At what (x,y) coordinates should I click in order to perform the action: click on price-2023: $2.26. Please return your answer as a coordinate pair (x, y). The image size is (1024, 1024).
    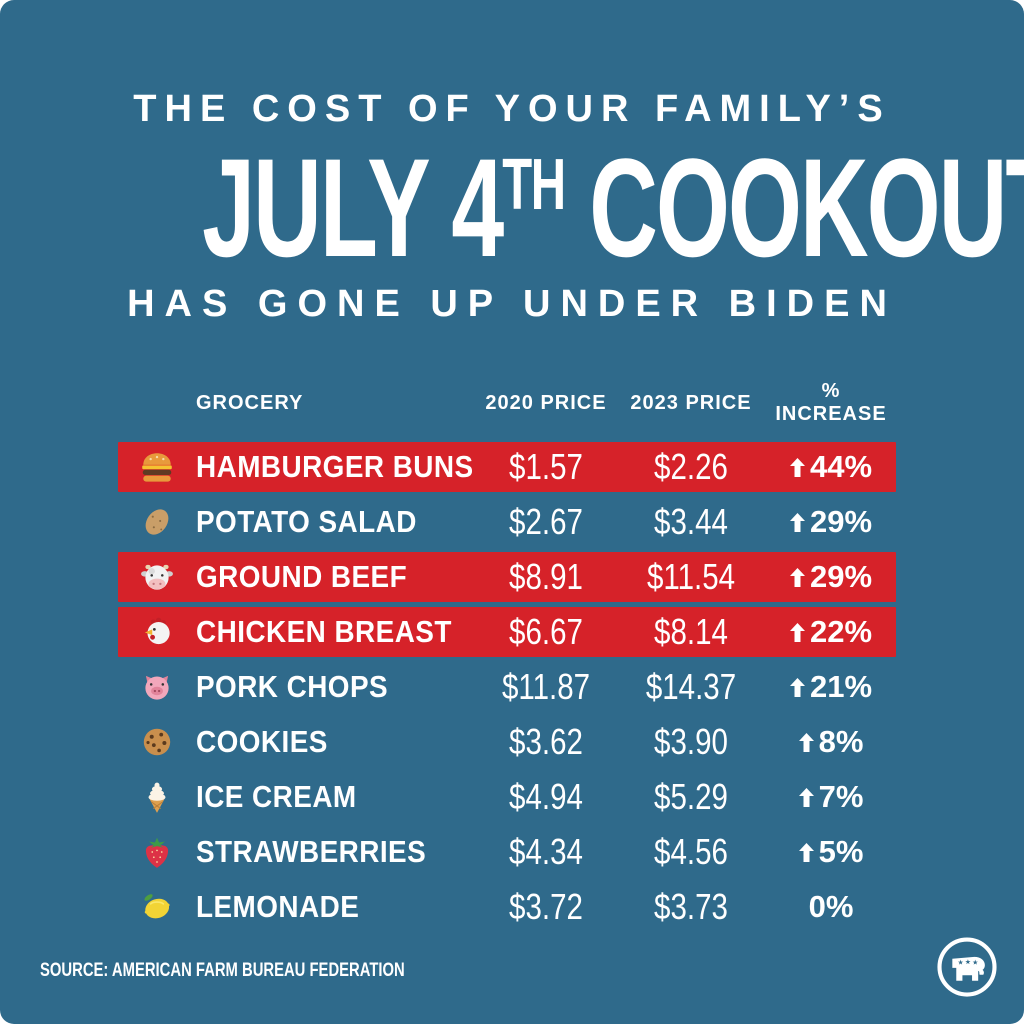
    Looking at the image, I should click on (691, 466).